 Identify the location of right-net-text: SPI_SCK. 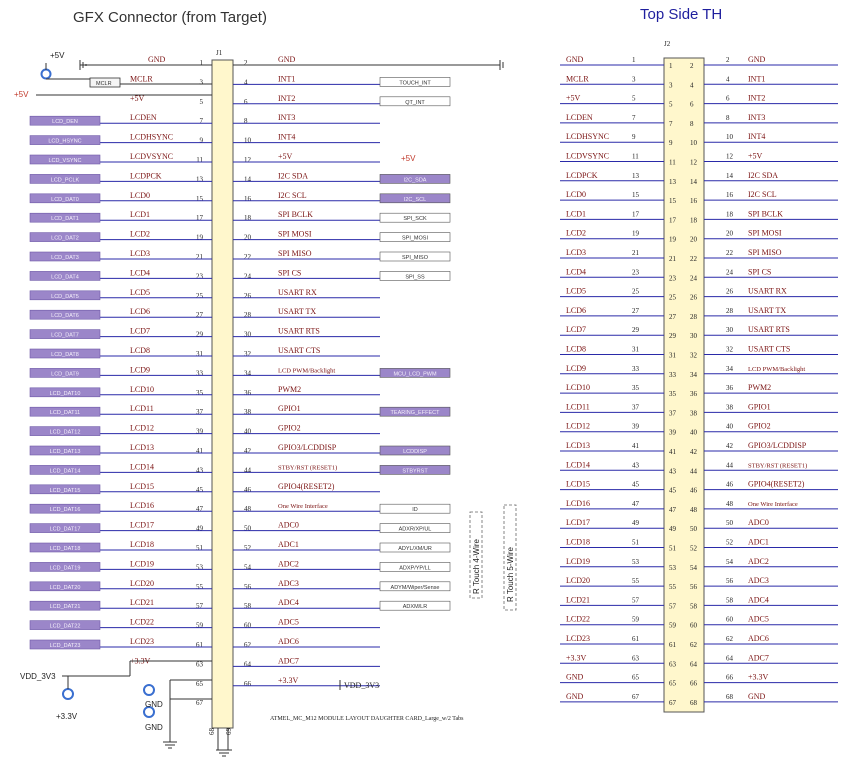
(415, 219).